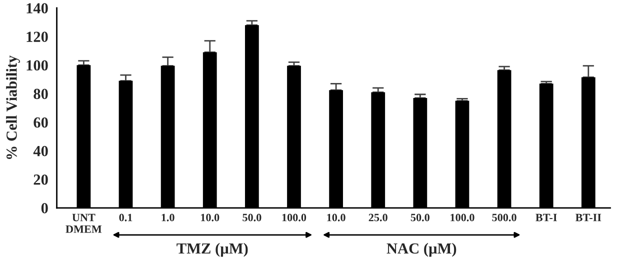  Describe the element at coordinates (378, 218) in the screenshot. I see `x-tick-label: 25.0` at that location.